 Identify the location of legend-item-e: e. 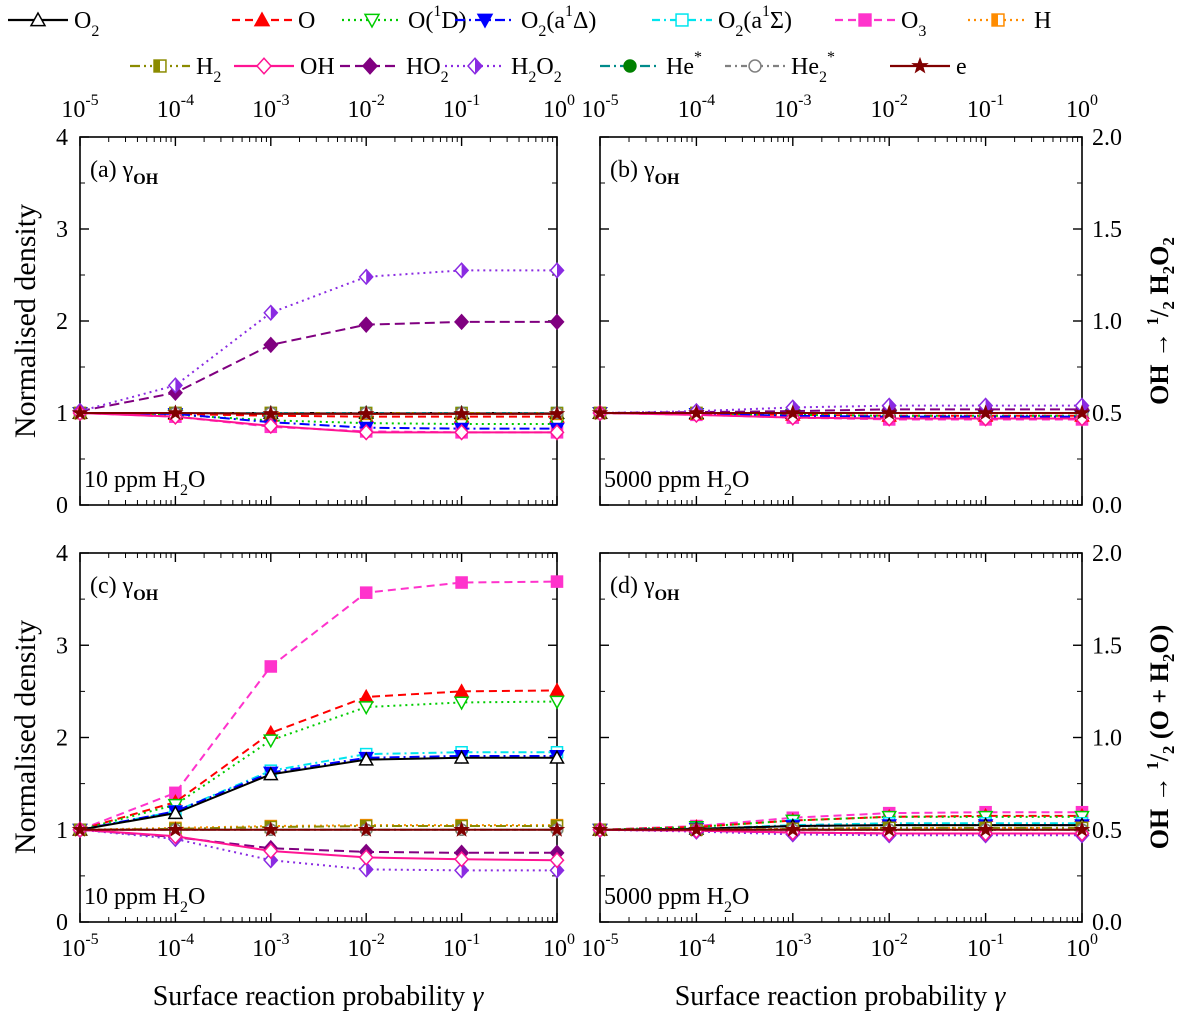
(928, 67).